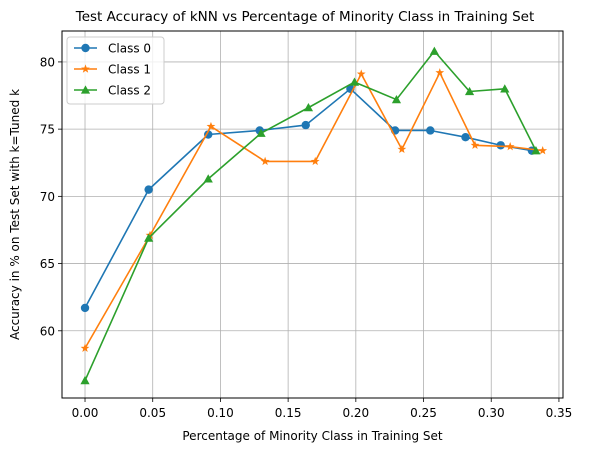 Image resolution: width=598 pixels, height=453 pixels. I want to click on y-axis-ticks: 60 65 70 75 80, so click(51, 196).